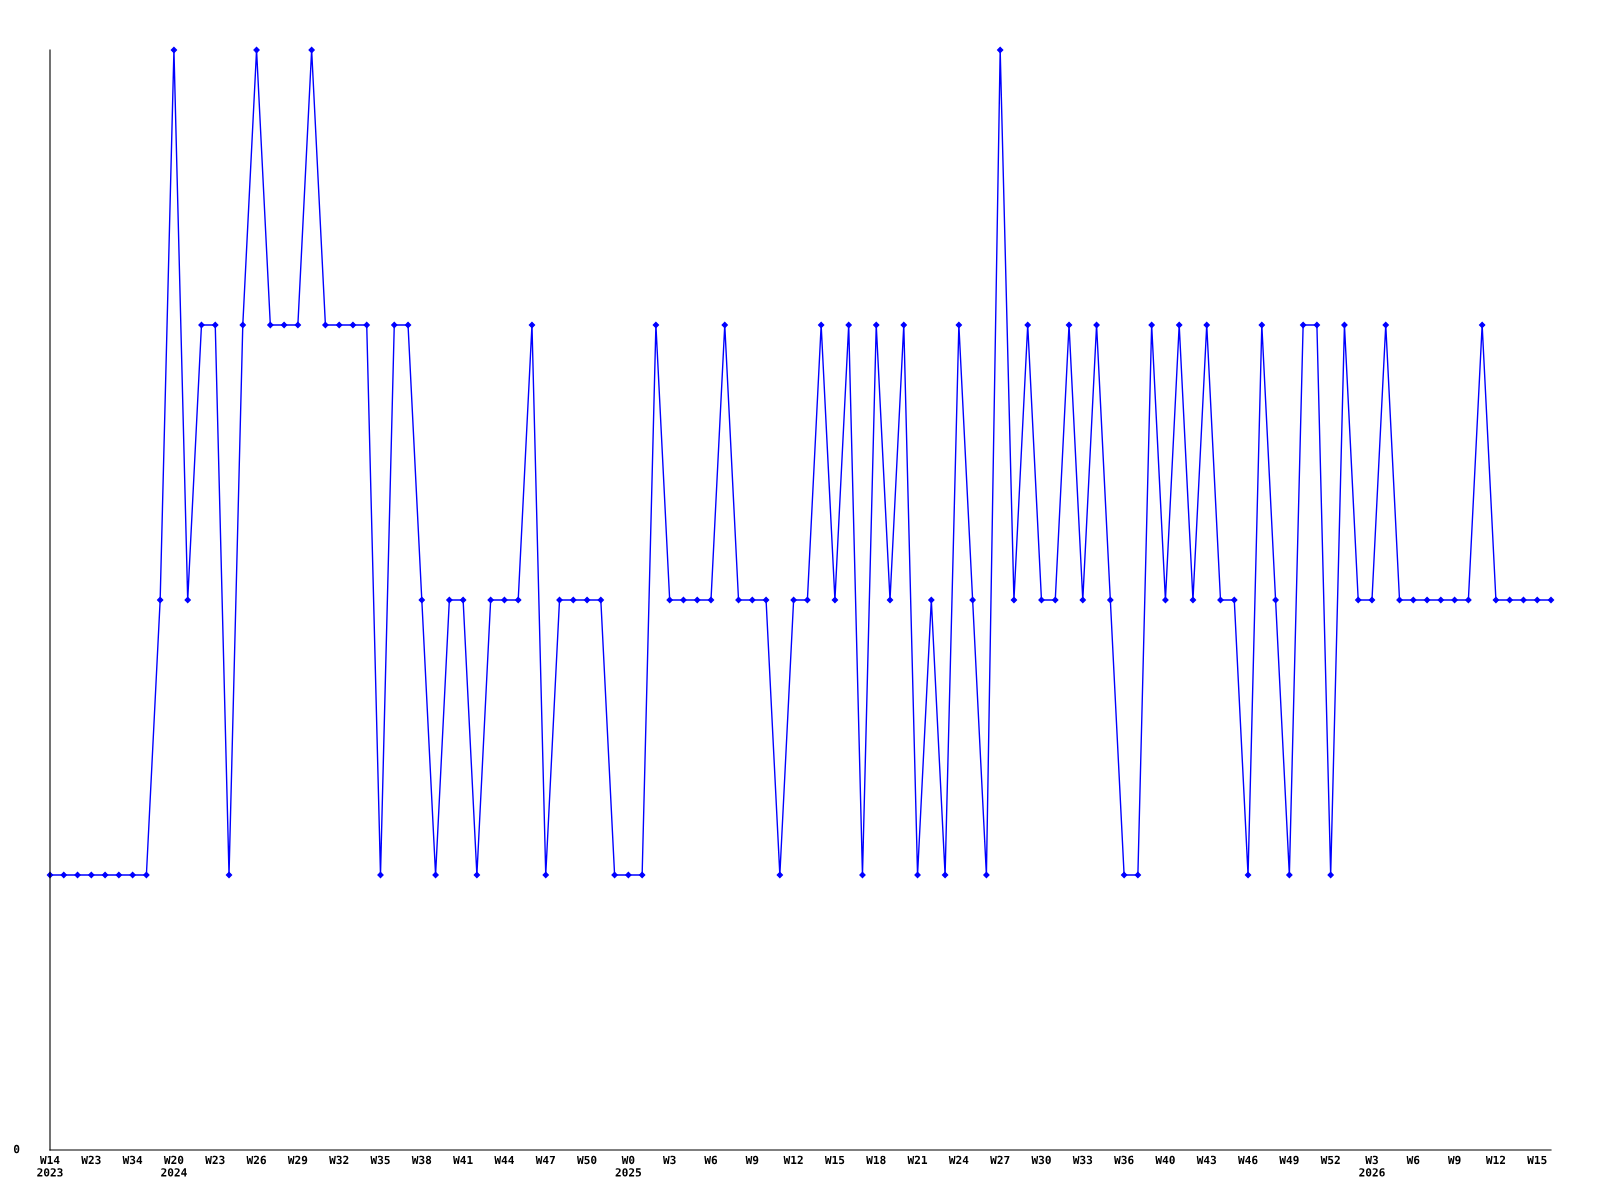 Image resolution: width=1600 pixels, height=1200 pixels. Describe the element at coordinates (958, 1159) in the screenshot. I see `x-tick-label: W24` at that location.